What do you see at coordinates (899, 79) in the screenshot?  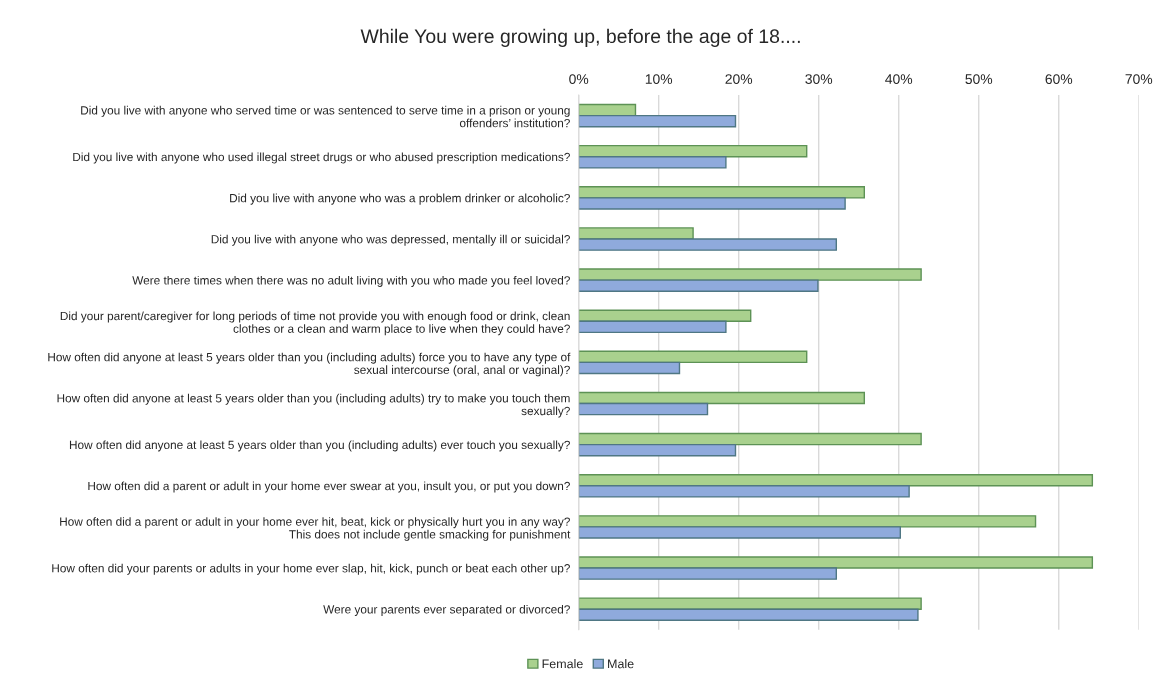 I see `x-tick-label: 40%` at bounding box center [899, 79].